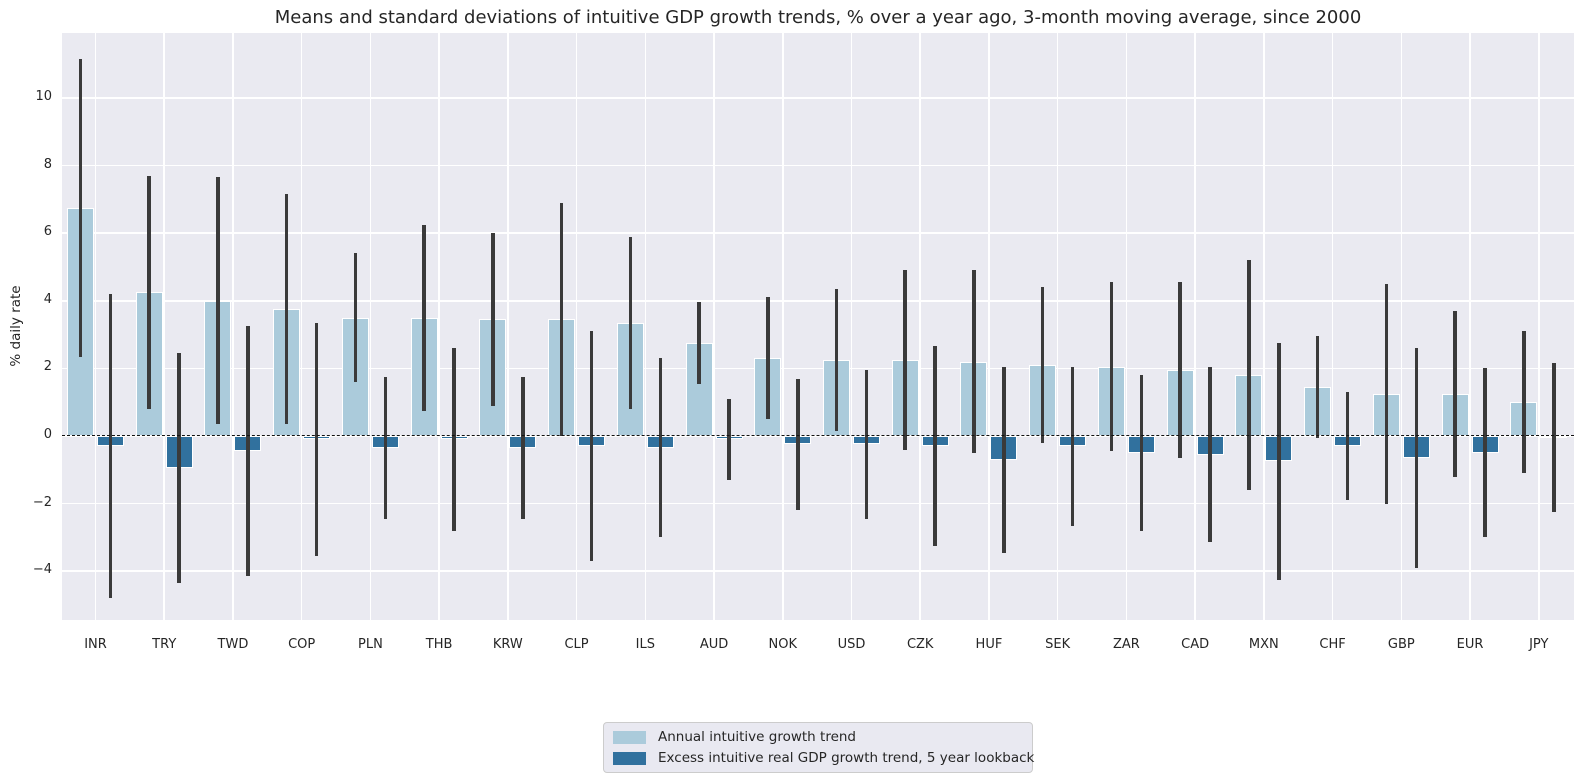  Describe the element at coordinates (47, 299) in the screenshot. I see `y-tick-label: 4` at that location.